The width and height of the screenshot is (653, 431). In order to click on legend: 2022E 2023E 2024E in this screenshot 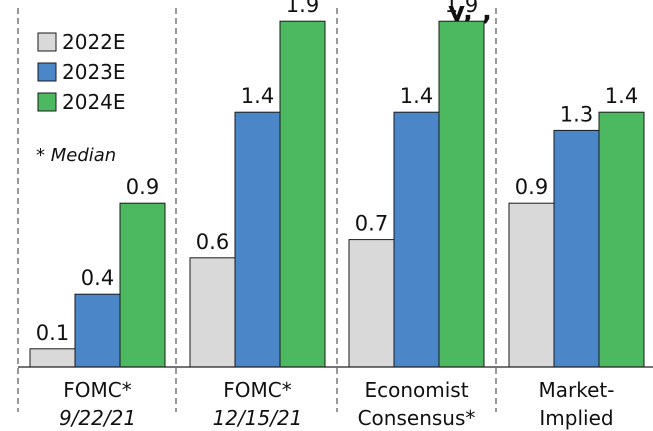, I will do `click(81, 72)`.